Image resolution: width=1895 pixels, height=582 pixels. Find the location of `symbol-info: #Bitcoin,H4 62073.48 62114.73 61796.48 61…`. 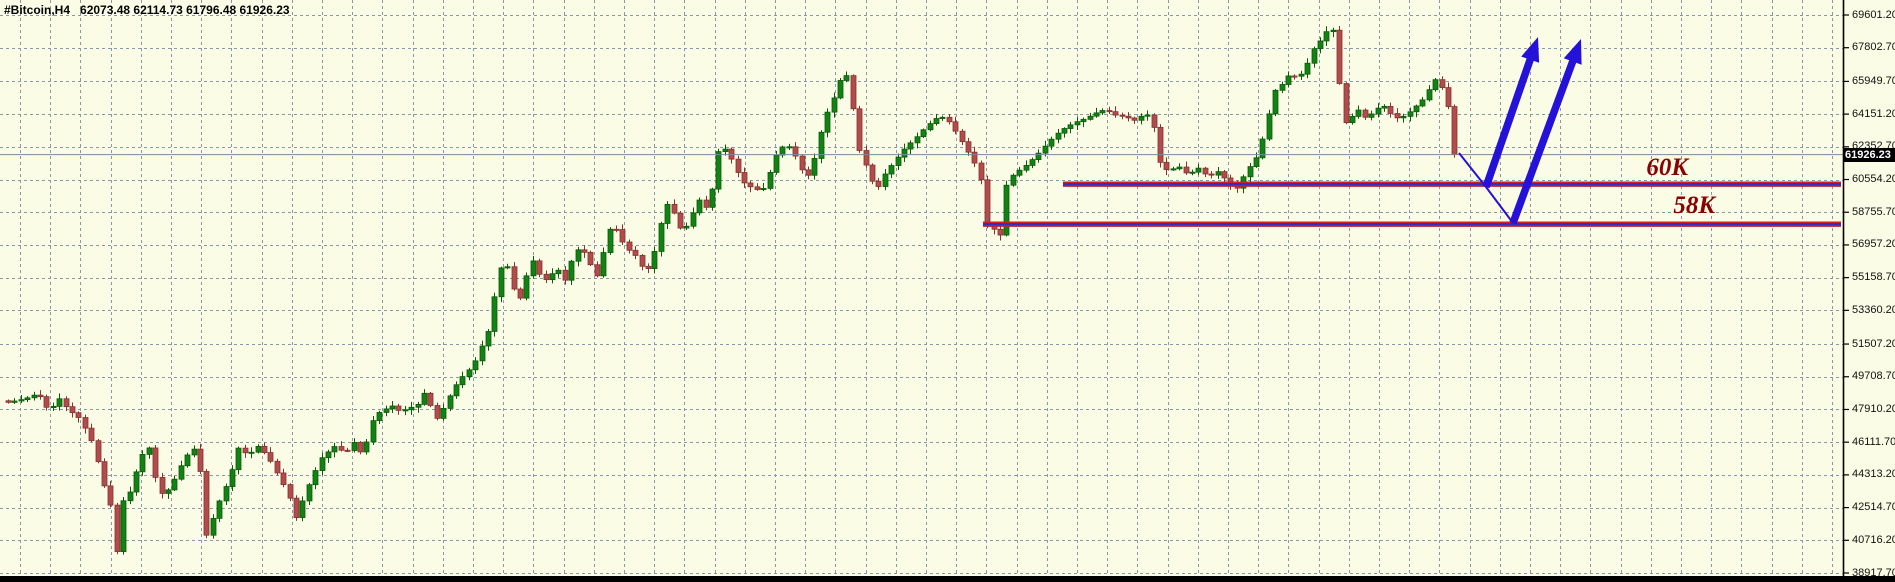

symbol-info: #Bitcoin,H4 62073.48 62114.73 61796.48 61… is located at coordinates (147, 10).